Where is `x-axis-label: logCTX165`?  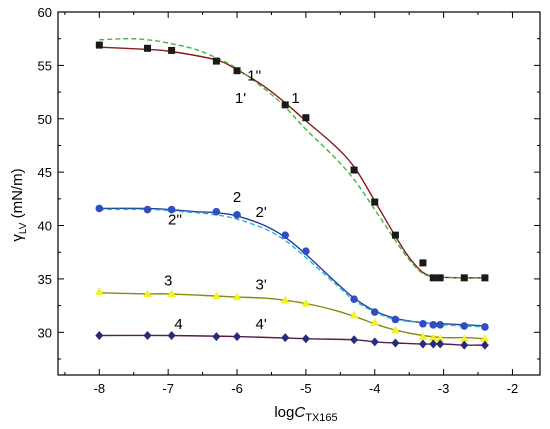 x-axis-label: logCTX165 is located at coordinates (305, 414).